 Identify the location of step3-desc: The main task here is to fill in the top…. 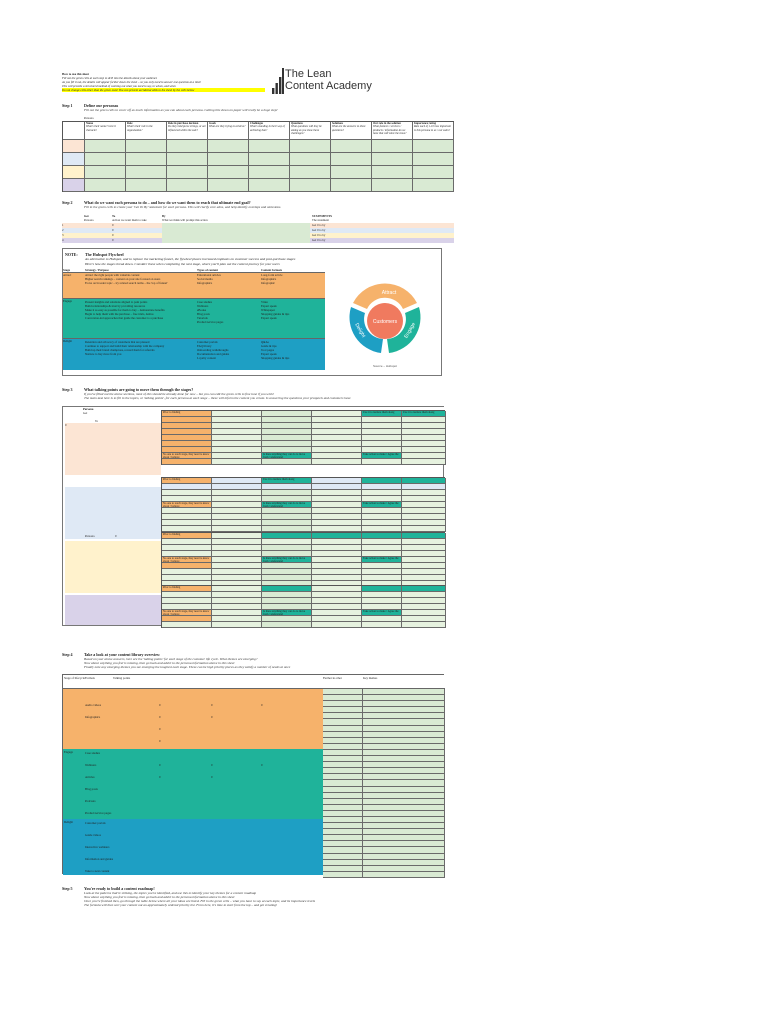
(217, 398).